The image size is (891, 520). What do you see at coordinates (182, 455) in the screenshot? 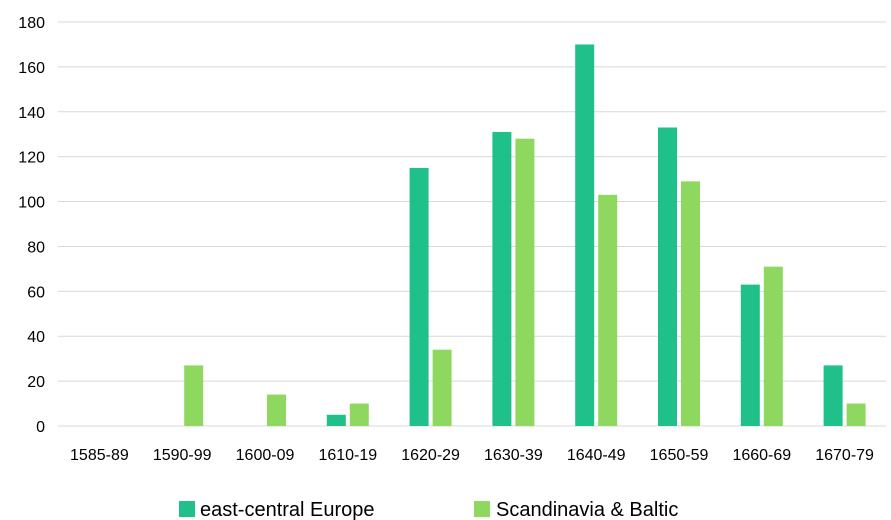
I see `x-tick-label: 1590-99` at bounding box center [182, 455].